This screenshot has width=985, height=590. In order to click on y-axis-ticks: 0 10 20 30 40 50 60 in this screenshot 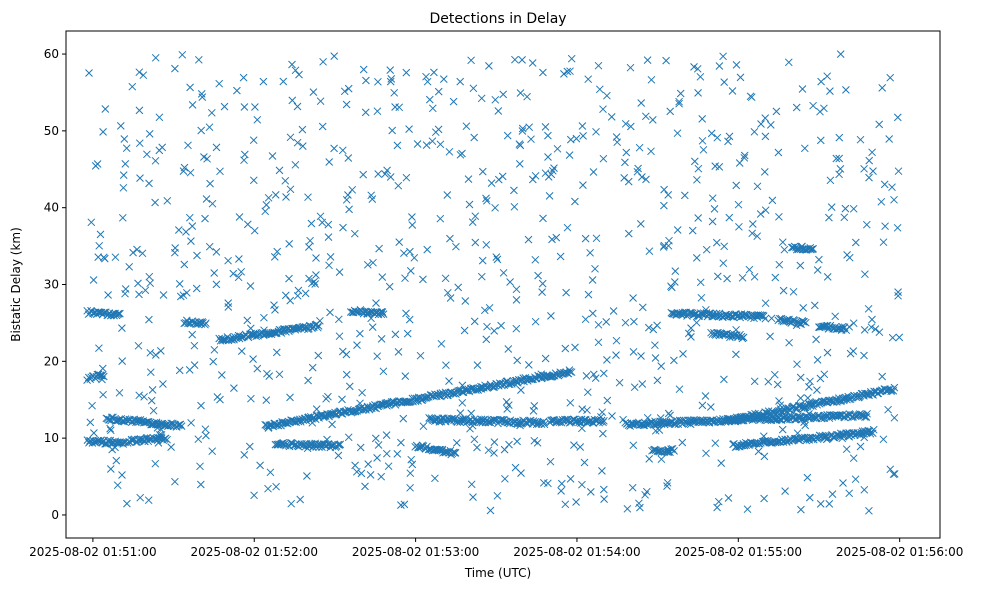, I will do `click(55, 284)`.